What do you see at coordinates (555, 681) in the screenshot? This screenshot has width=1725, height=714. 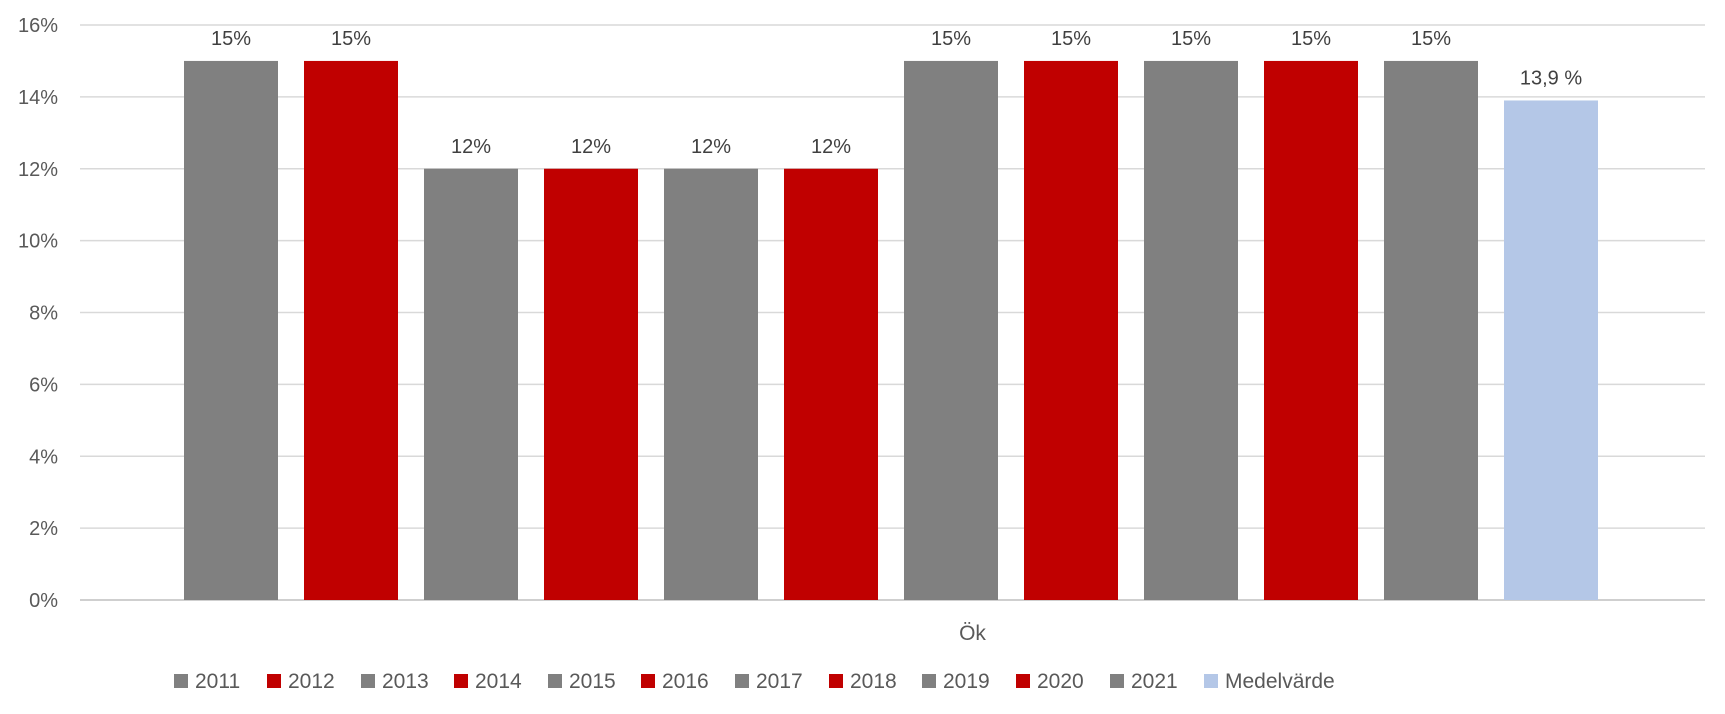 I see `legend-swatch-2015` at bounding box center [555, 681].